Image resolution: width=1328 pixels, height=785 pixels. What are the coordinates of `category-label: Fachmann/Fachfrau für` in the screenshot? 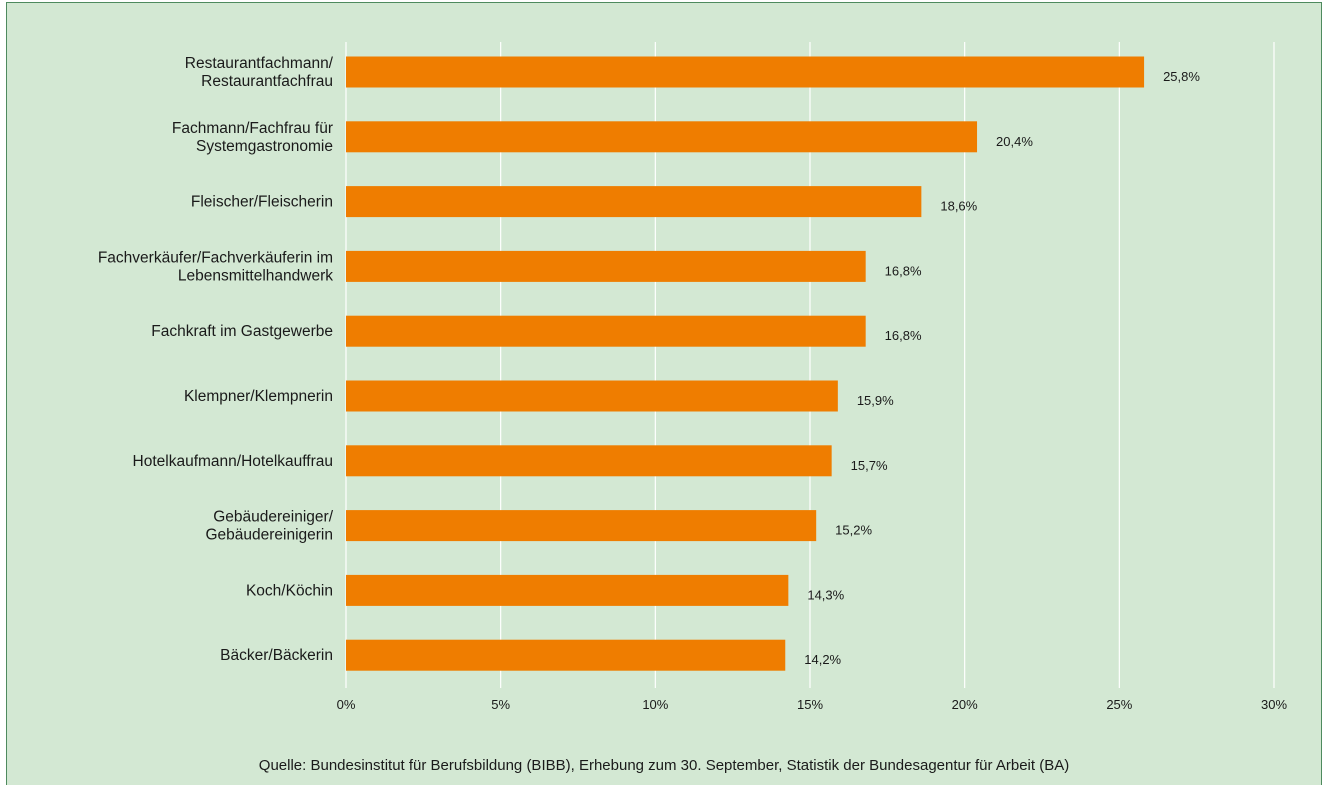 It's located at (252, 128).